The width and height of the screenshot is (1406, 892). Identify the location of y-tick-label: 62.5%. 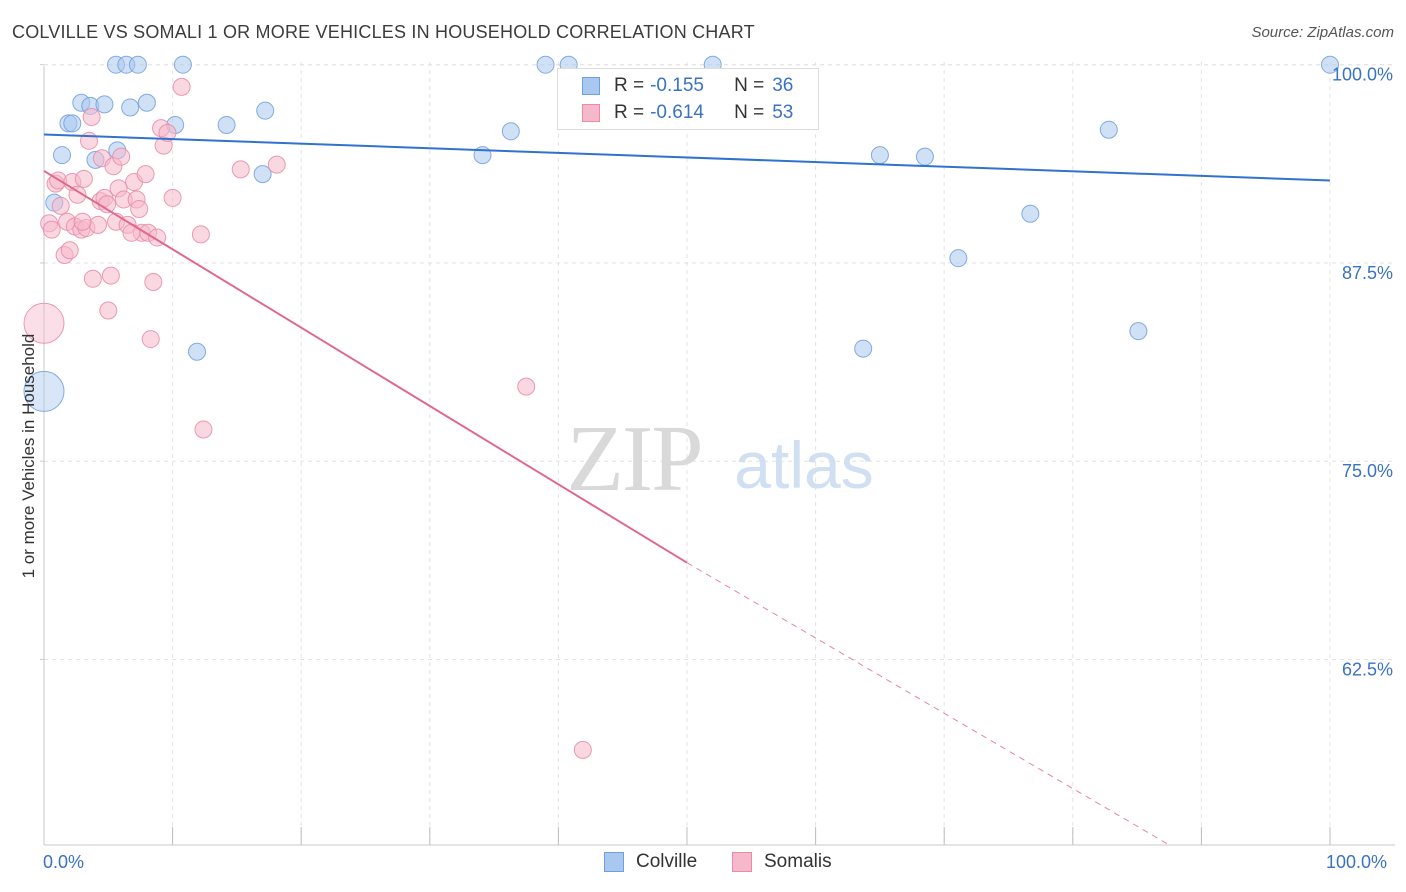
(1367, 669).